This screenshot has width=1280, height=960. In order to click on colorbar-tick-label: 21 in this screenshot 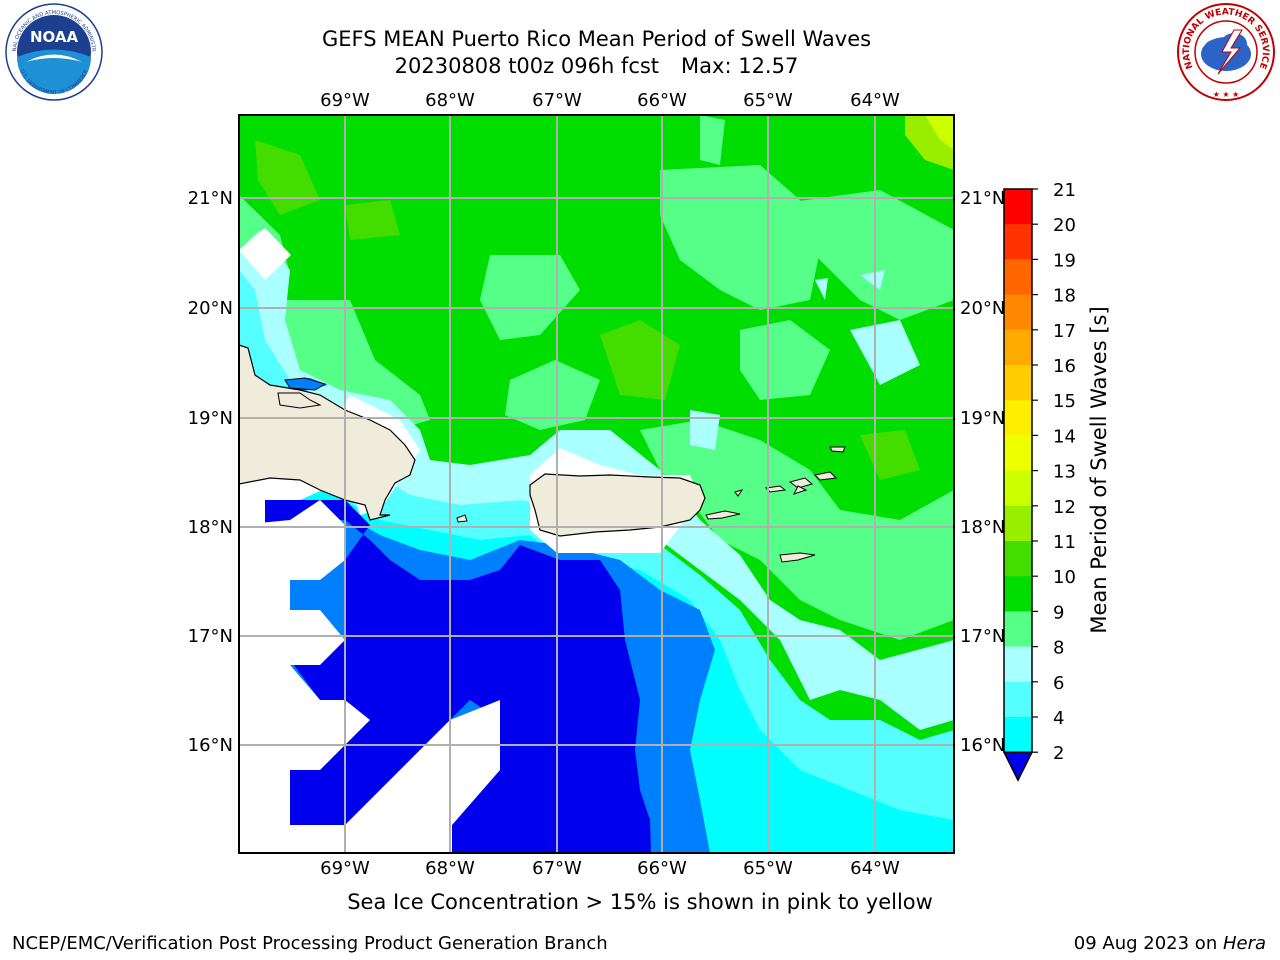, I will do `click(1064, 190)`.